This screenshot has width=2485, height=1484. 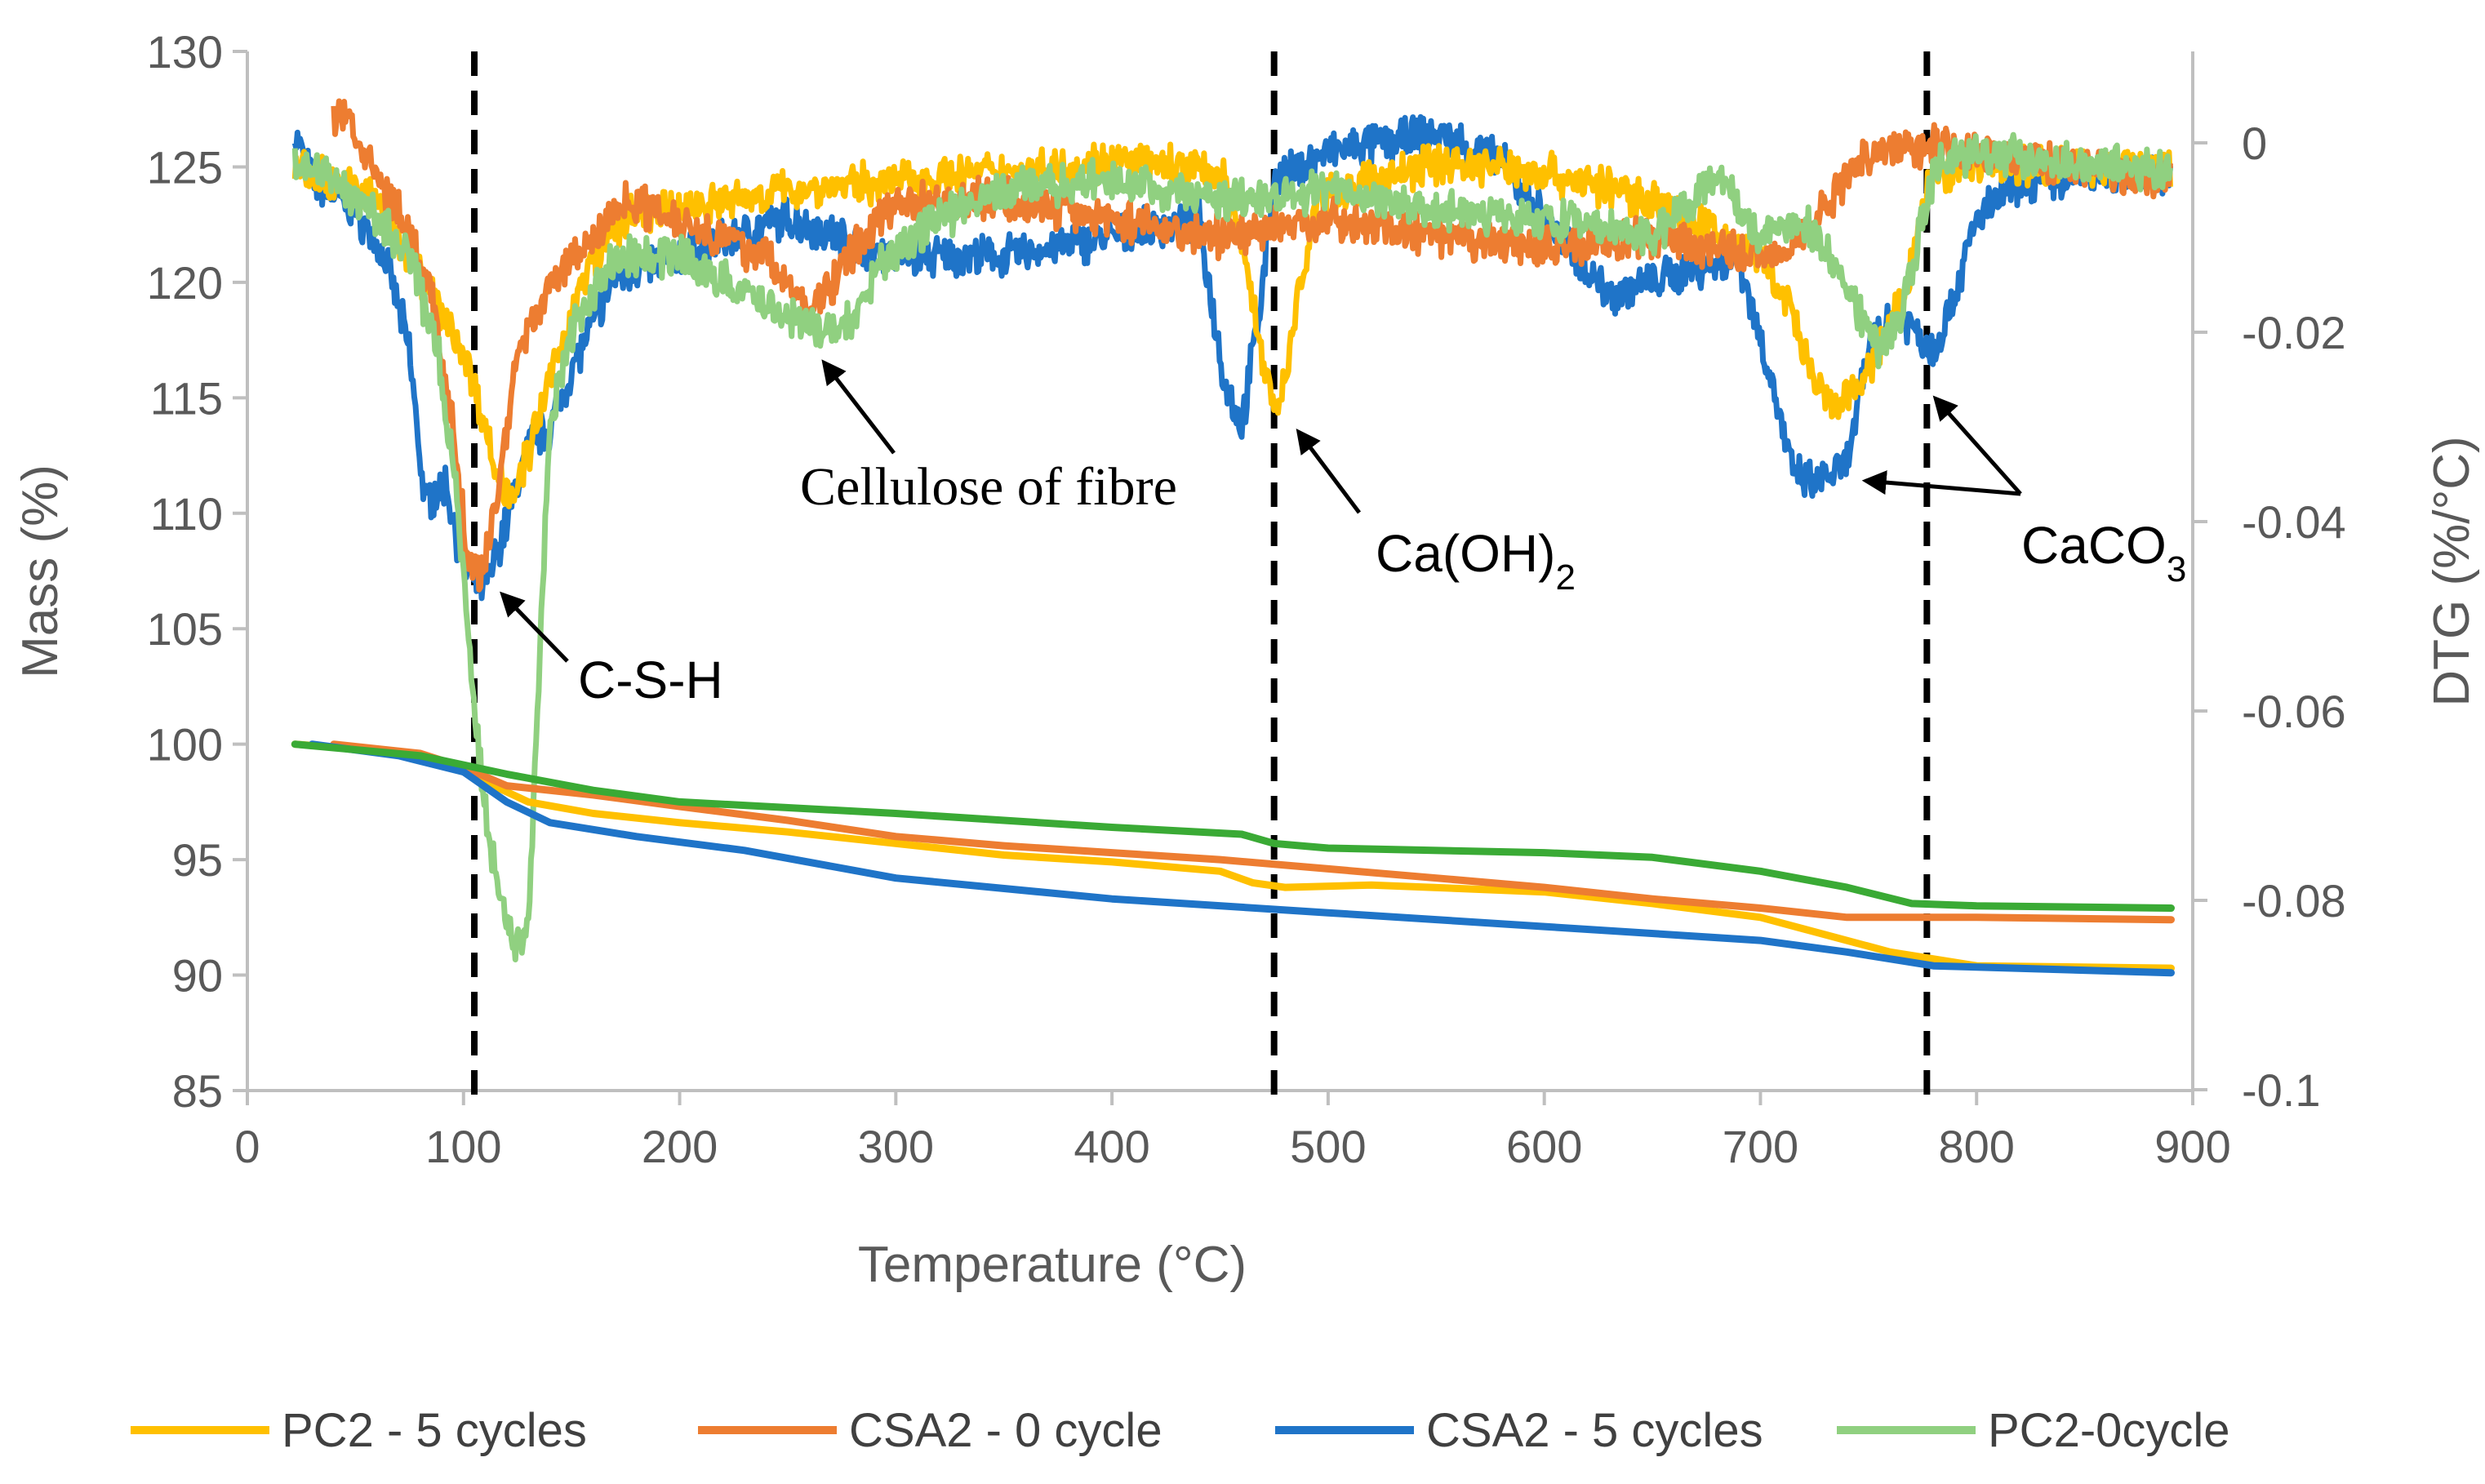 What do you see at coordinates (896, 1146) in the screenshot?
I see `x-tick-label: 300` at bounding box center [896, 1146].